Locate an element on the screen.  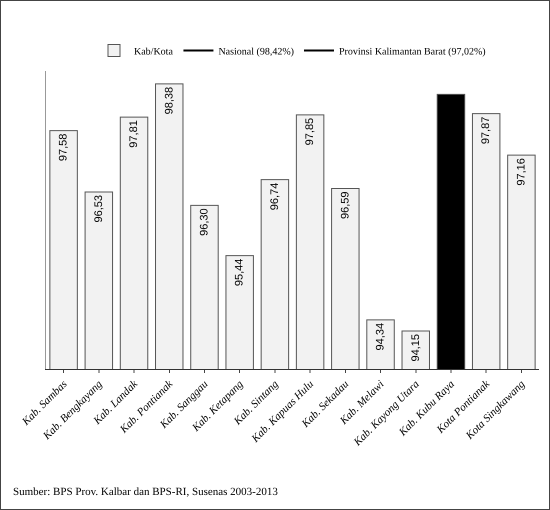
data-label: 96,30 is located at coordinates (204, 222).